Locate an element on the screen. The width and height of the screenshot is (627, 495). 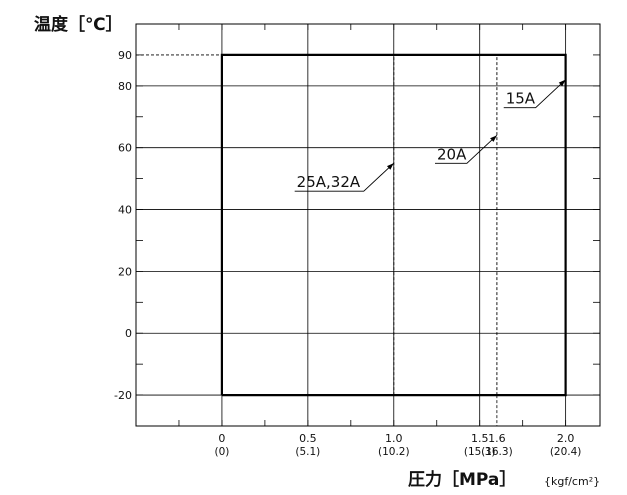
x-axis-unit: {kgf/cm²} is located at coordinates (572, 481).